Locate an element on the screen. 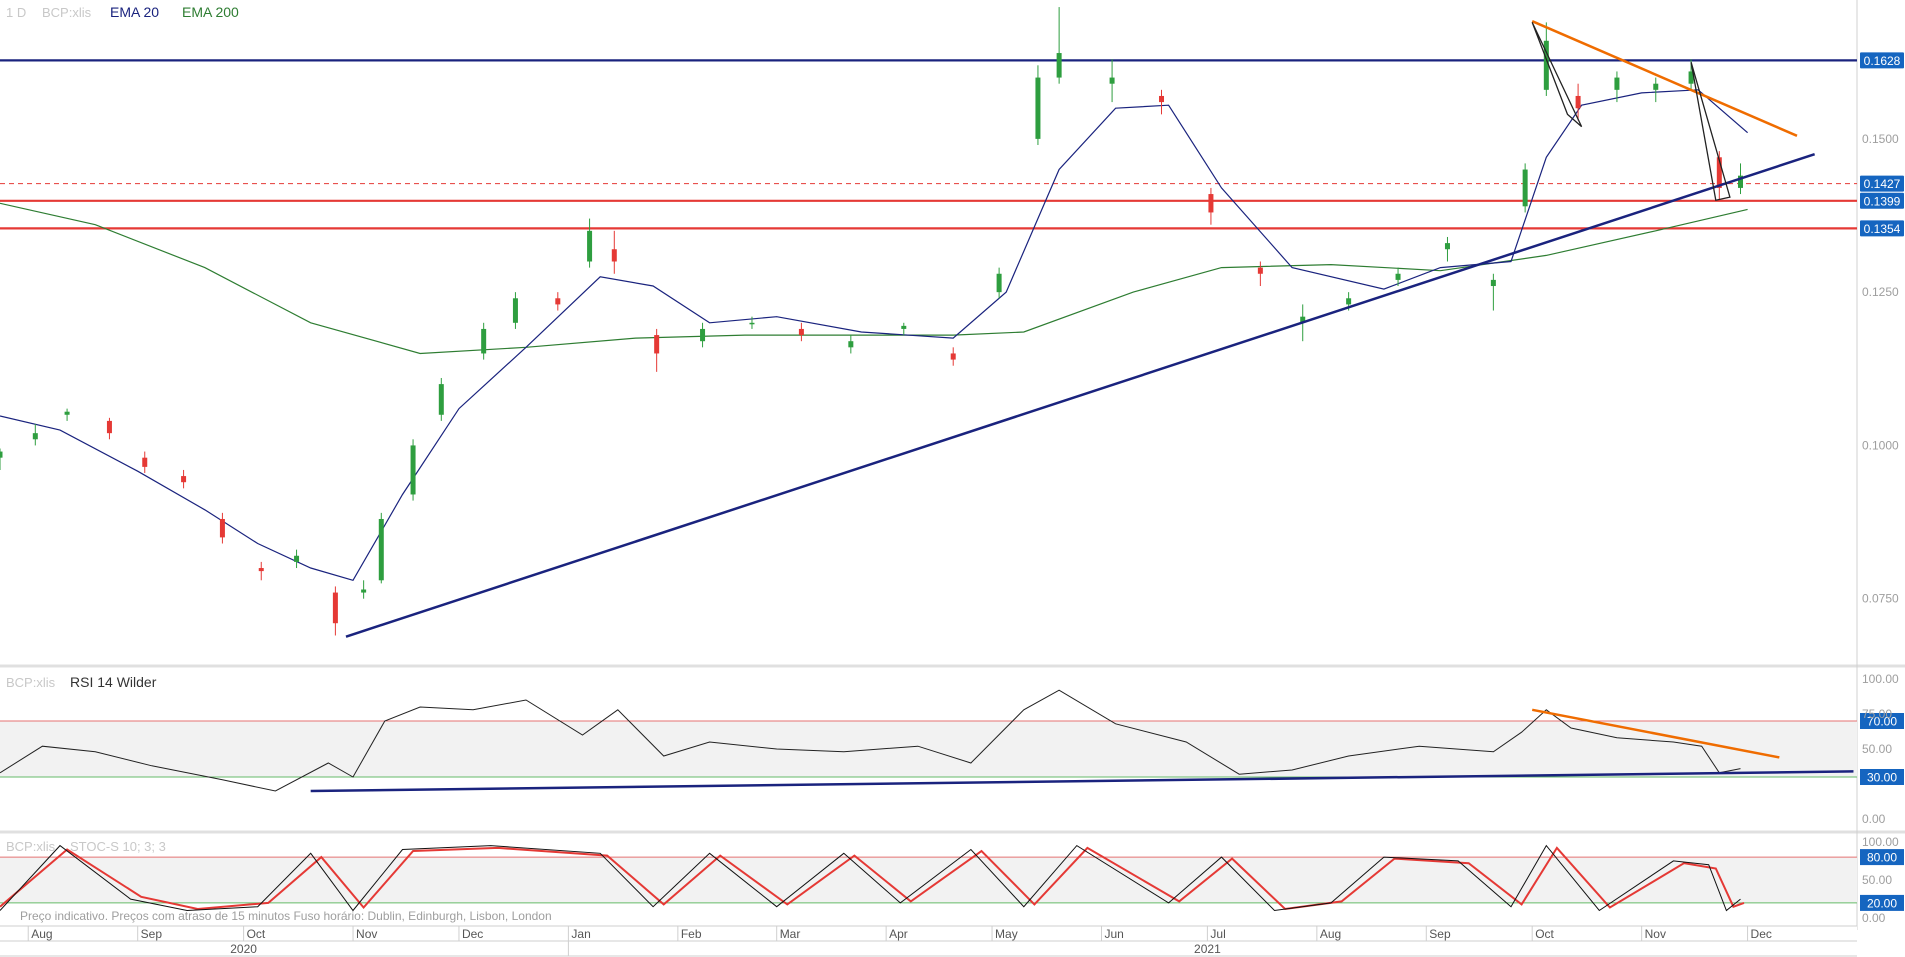 The image size is (1905, 957). stoch-levels: 80.00 20.00 is located at coordinates (952, 880).